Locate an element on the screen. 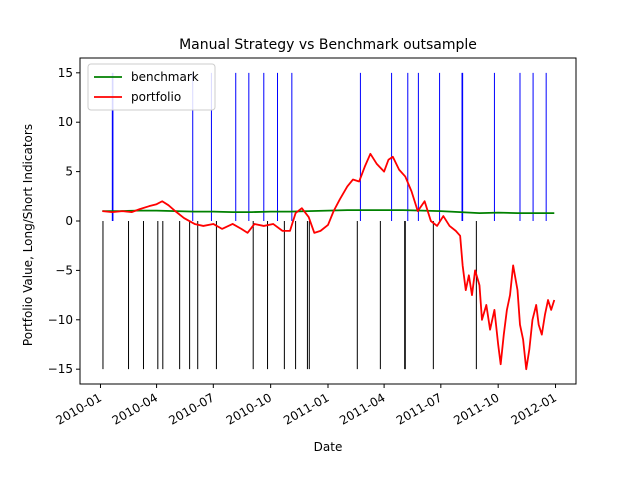 Image resolution: width=640 pixels, height=480 pixels. legend: benchmark portfolio is located at coordinates (151, 87).